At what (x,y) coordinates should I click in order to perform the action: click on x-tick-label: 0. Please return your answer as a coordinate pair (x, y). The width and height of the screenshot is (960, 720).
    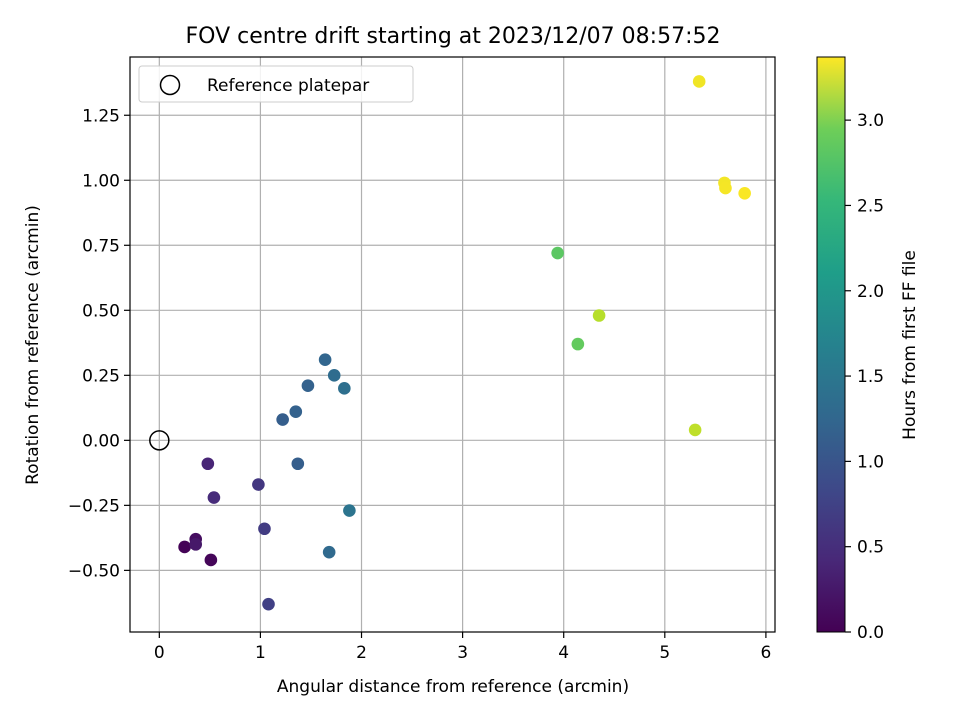
    Looking at the image, I should click on (159, 653).